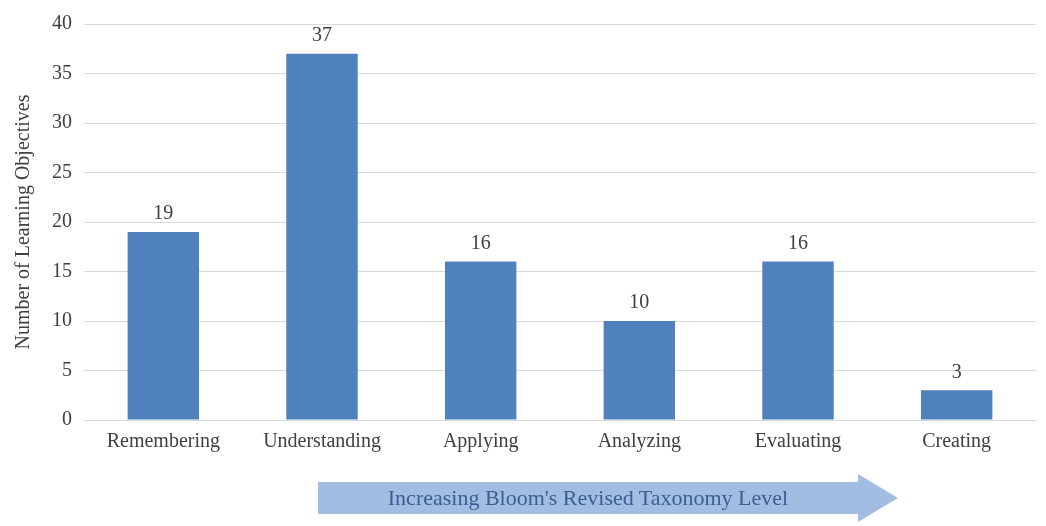  I want to click on y-tick-label: 20, so click(62, 220).